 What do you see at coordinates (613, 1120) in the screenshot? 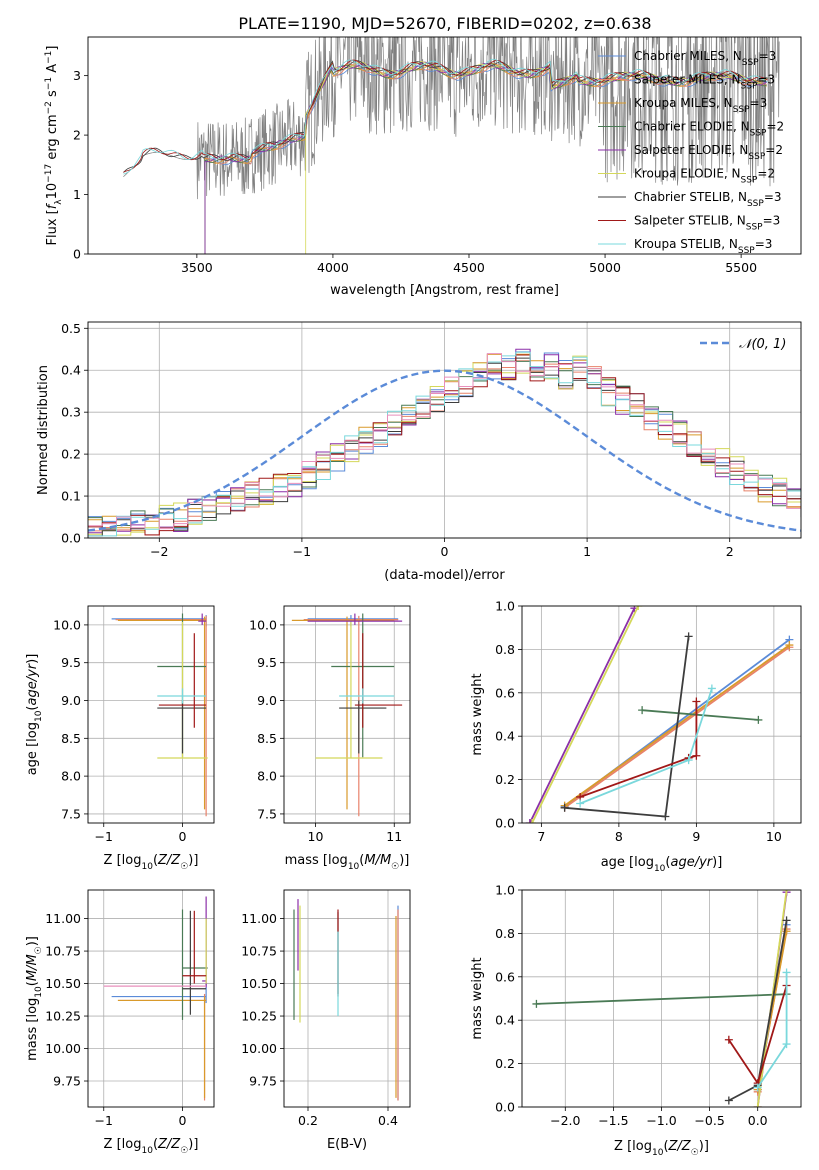
I see `x-tick-label: −1.5` at bounding box center [613, 1120].